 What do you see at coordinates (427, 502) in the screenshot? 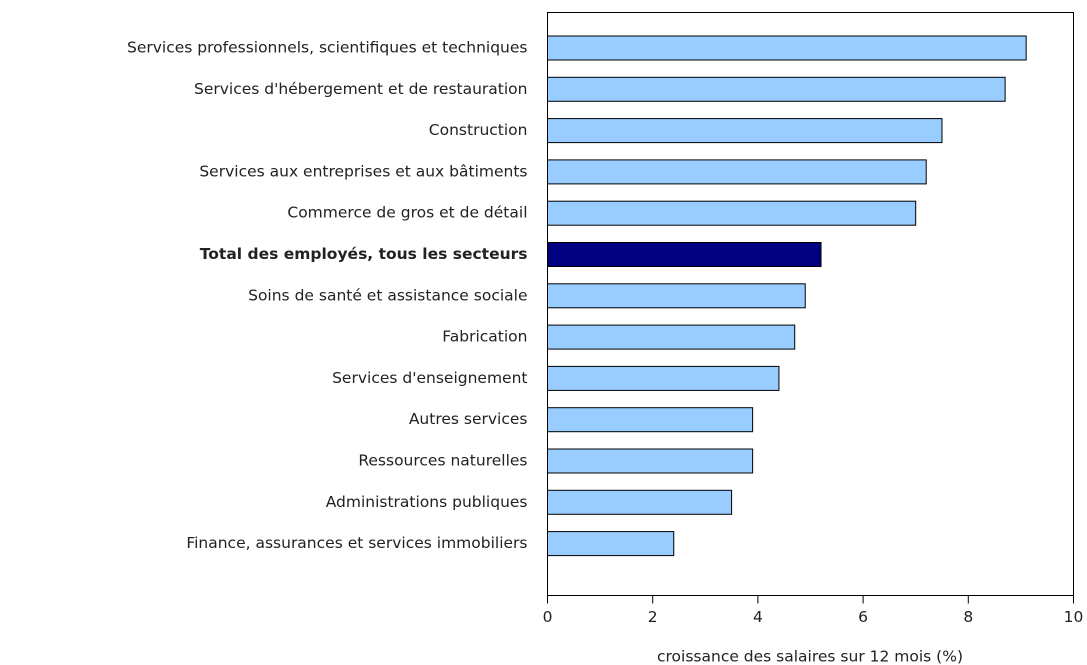
I see `y-tick-label: Administrations publiques` at bounding box center [427, 502].